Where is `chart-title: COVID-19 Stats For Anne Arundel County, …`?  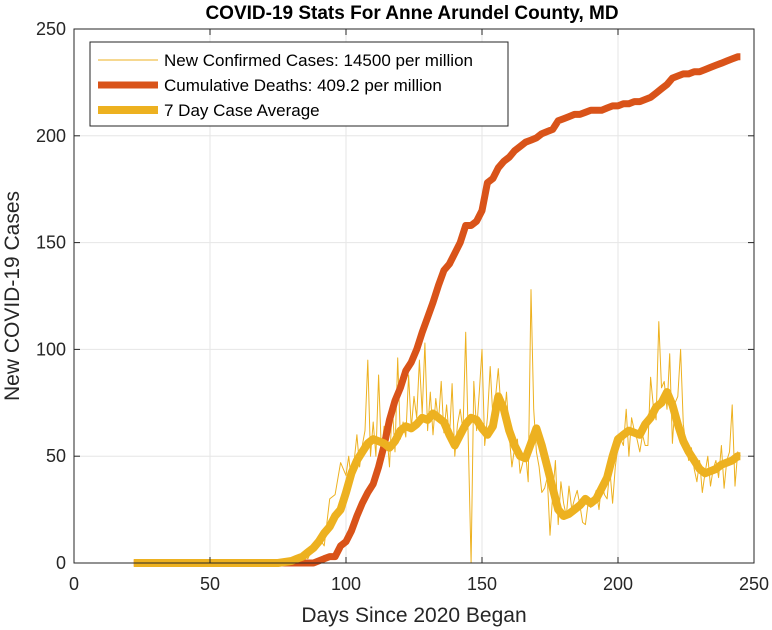 chart-title: COVID-19 Stats For Anne Arundel County, … is located at coordinates (411, 13).